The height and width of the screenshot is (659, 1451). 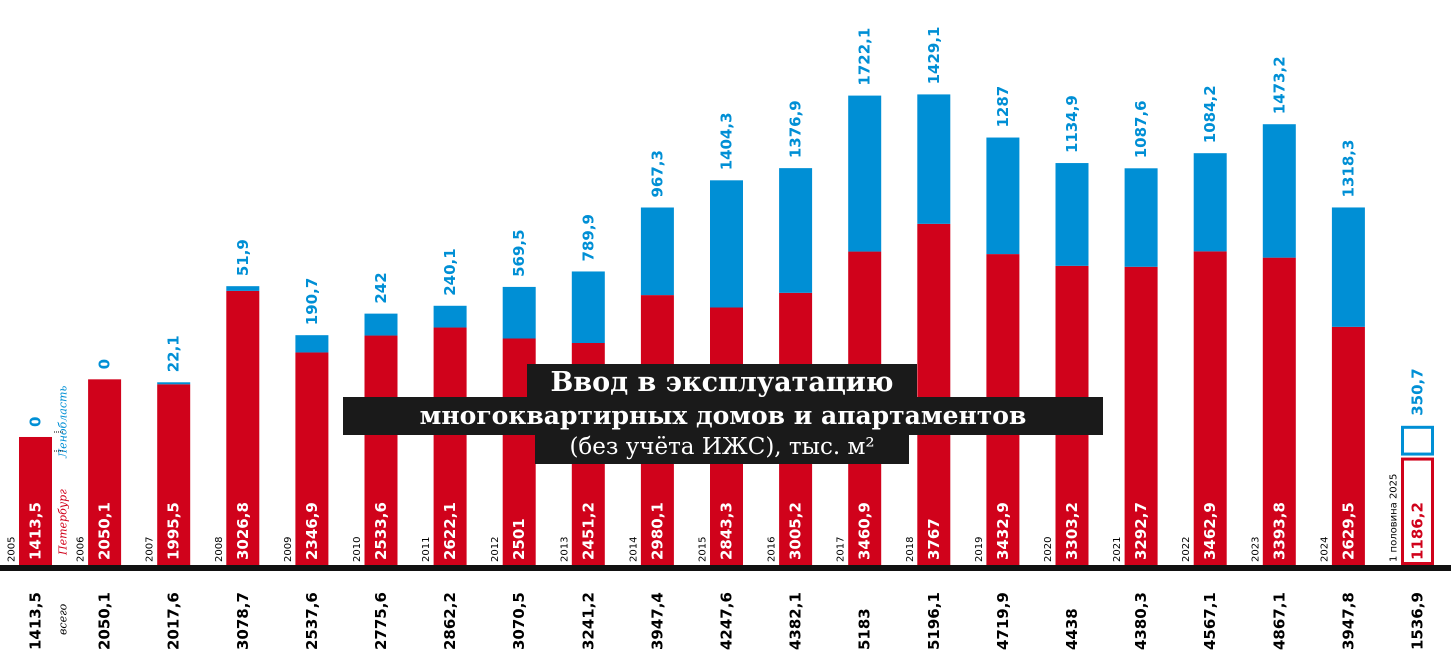 I want to click on category-label: 2008, so click(x=219, y=549).